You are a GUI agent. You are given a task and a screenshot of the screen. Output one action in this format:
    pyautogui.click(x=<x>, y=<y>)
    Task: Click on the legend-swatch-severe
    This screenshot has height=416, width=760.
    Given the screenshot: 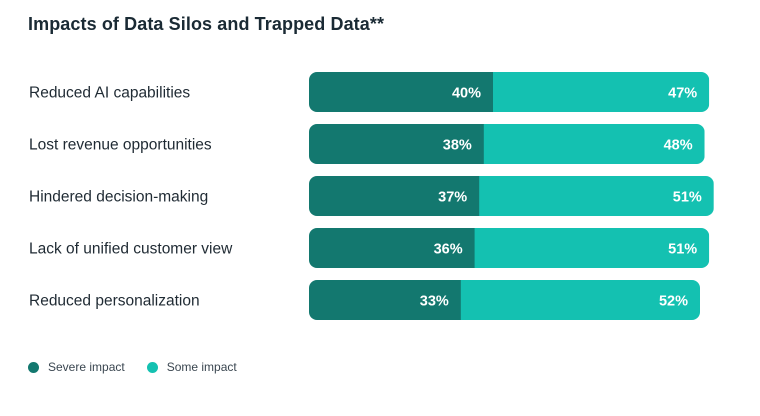 What is the action you would take?
    pyautogui.click(x=33, y=367)
    